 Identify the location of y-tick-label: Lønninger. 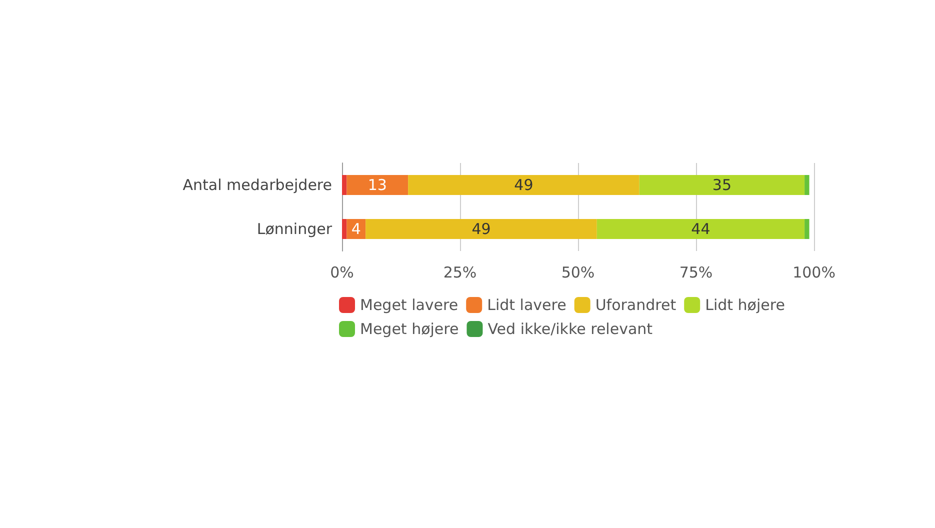
(294, 229).